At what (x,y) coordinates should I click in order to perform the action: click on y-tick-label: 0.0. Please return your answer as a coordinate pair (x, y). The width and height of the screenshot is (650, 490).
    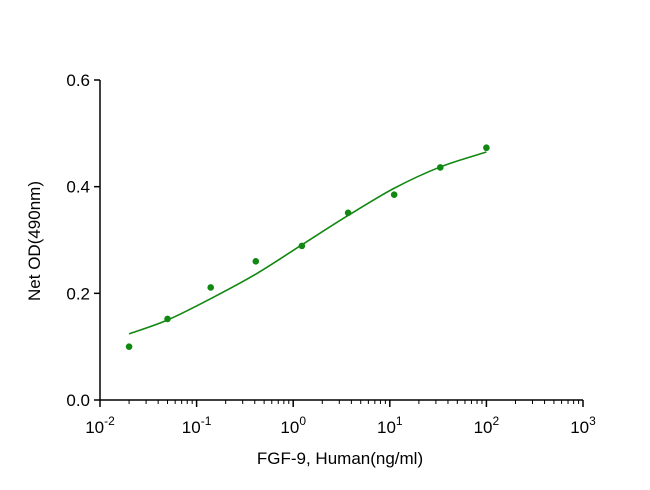
    Looking at the image, I should click on (78, 400).